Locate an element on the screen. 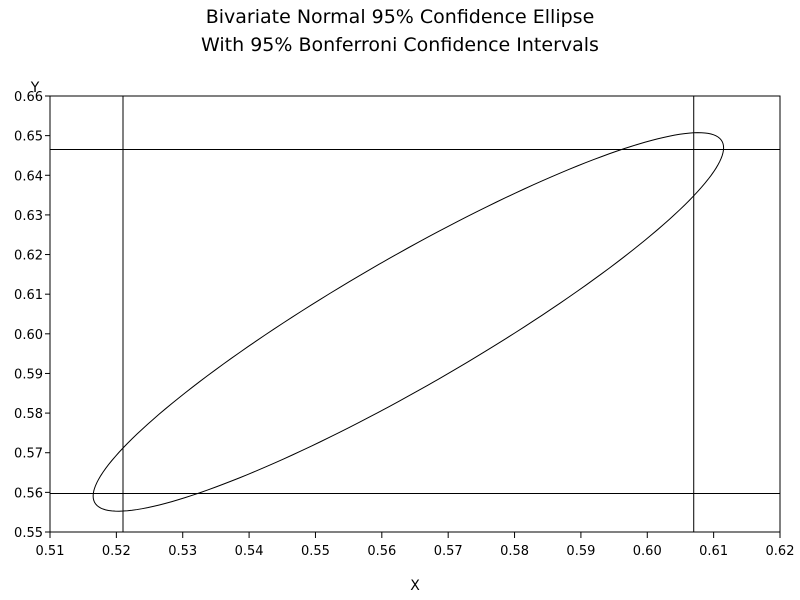  chart-title: Bivariate Normal 95% Confidence Ellipse is located at coordinates (400, 17).